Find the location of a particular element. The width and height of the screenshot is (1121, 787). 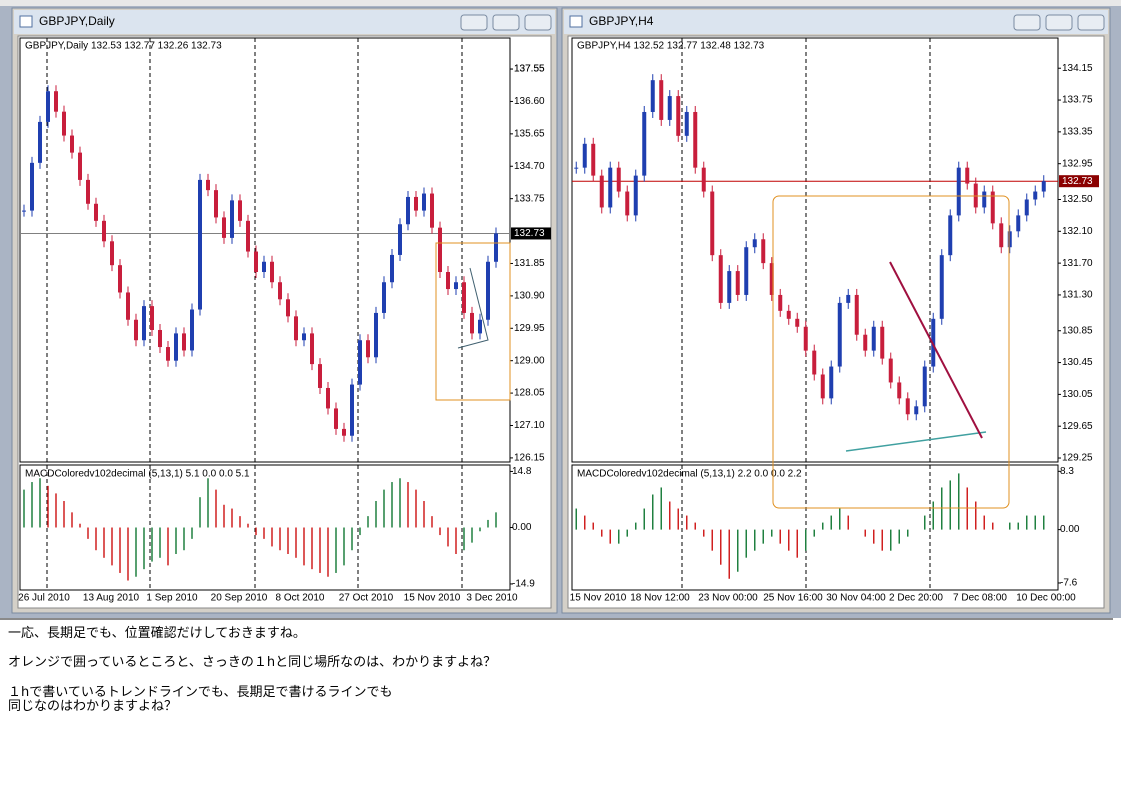

y-tick-label: 127.10 is located at coordinates (529, 425).